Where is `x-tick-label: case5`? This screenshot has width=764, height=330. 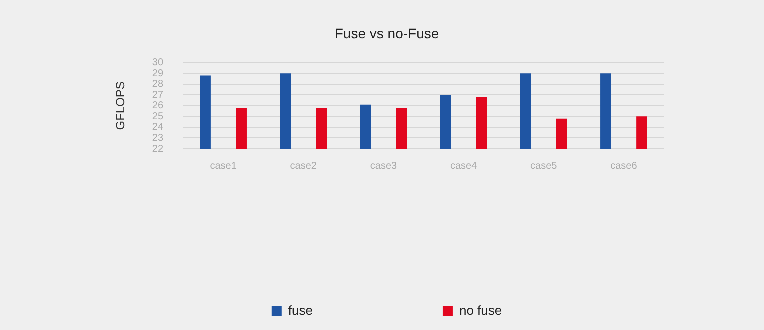 x-tick-label: case5 is located at coordinates (544, 166).